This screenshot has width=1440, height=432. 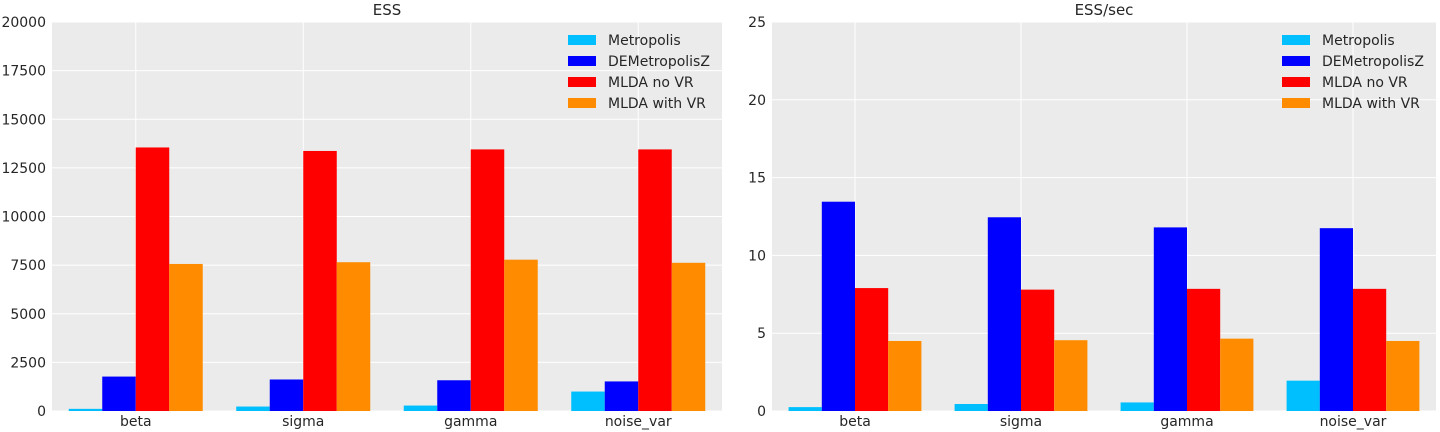 I want to click on y-tick-label: 12500, so click(x=23, y=169).